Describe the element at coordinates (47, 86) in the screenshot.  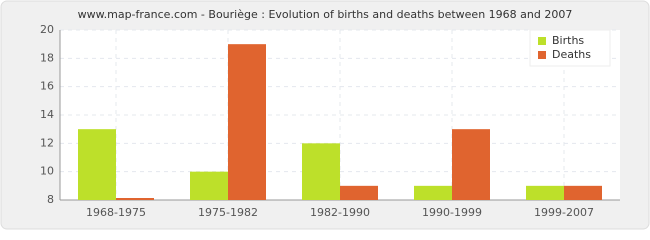
I see `y-tick-label: 16` at that location.